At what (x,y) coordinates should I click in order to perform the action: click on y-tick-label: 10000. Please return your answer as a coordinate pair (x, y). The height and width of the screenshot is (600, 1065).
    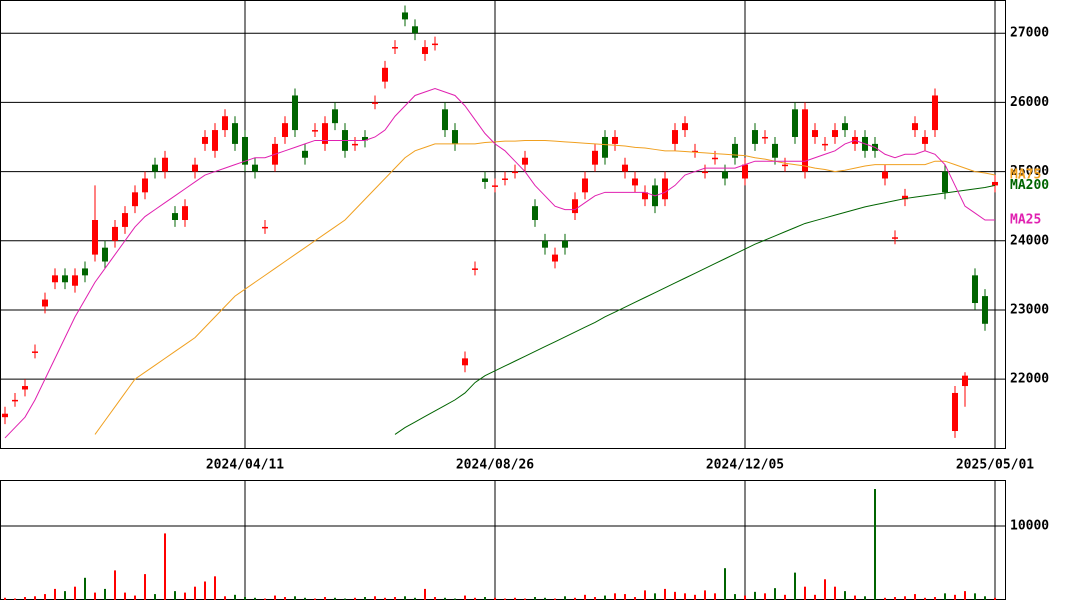
    Looking at the image, I should click on (1029, 526).